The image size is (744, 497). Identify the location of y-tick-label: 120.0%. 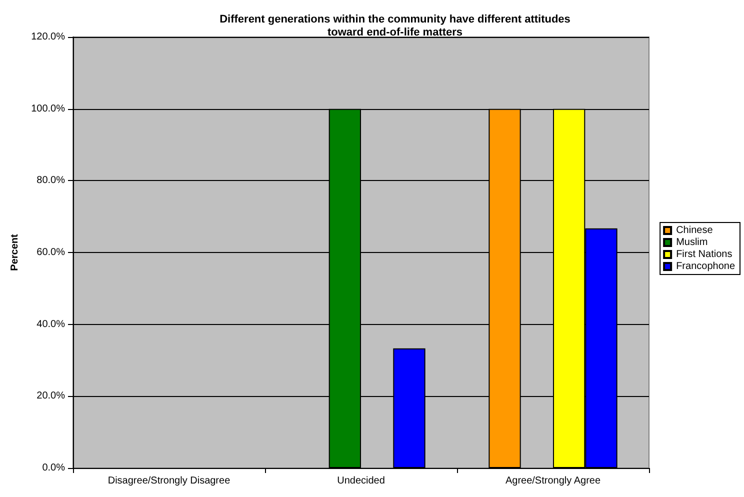
(48, 37).